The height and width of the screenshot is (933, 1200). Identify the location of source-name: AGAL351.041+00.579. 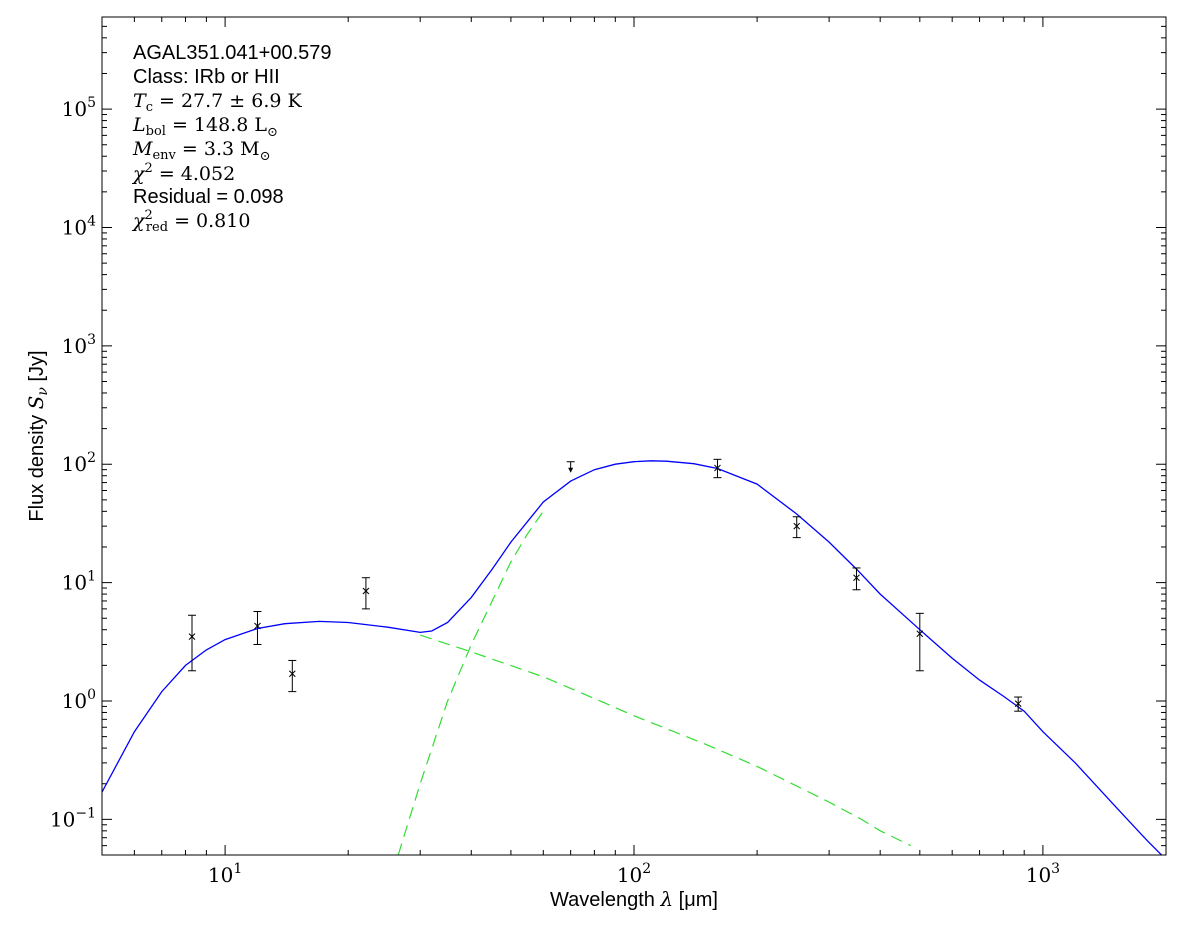
(232, 53).